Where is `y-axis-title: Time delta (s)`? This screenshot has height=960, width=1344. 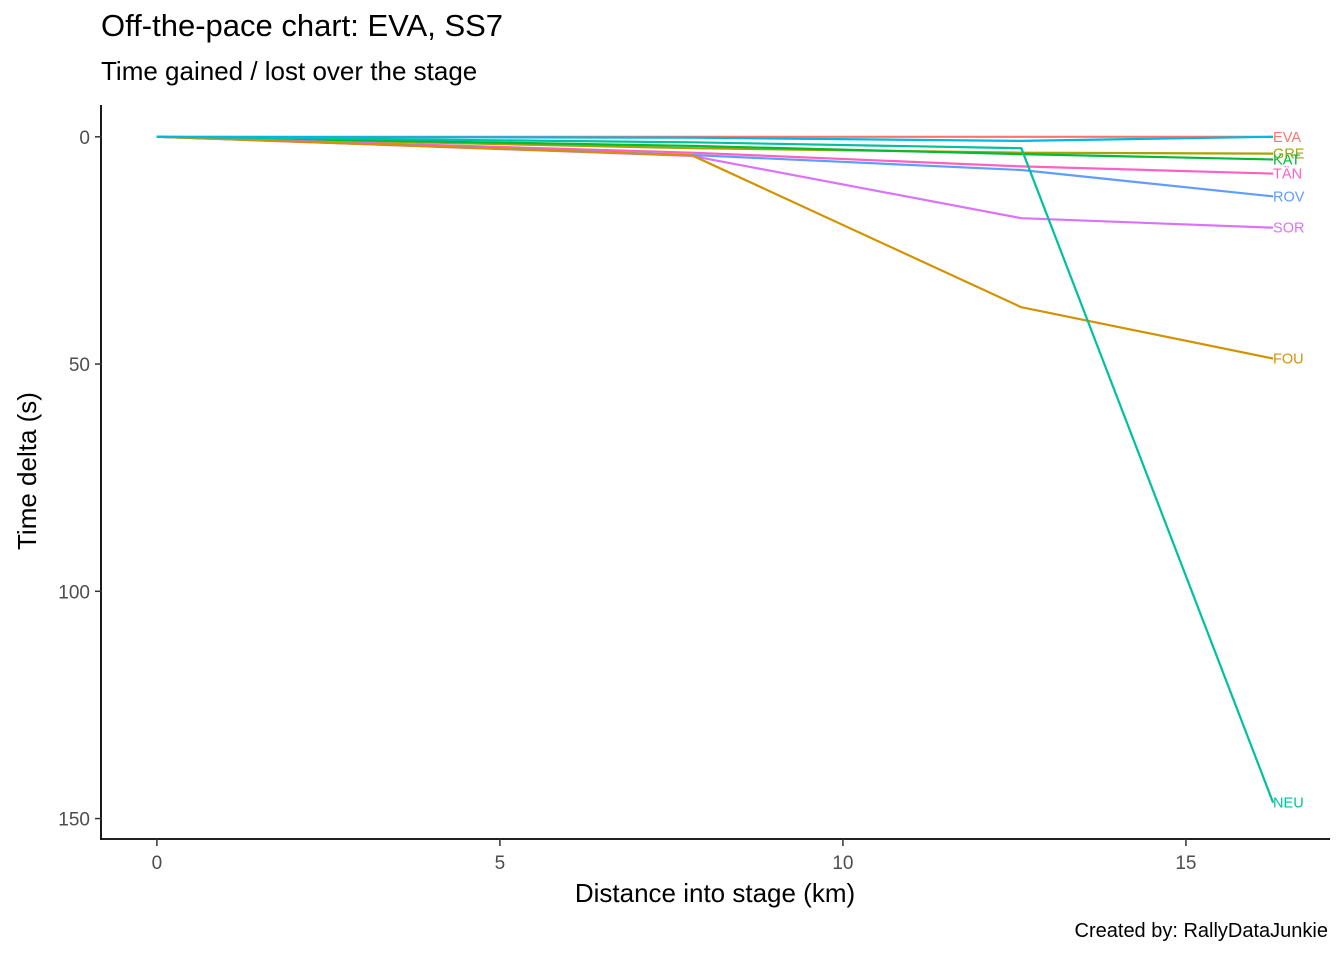
y-axis-title: Time delta (s) is located at coordinates (27, 471).